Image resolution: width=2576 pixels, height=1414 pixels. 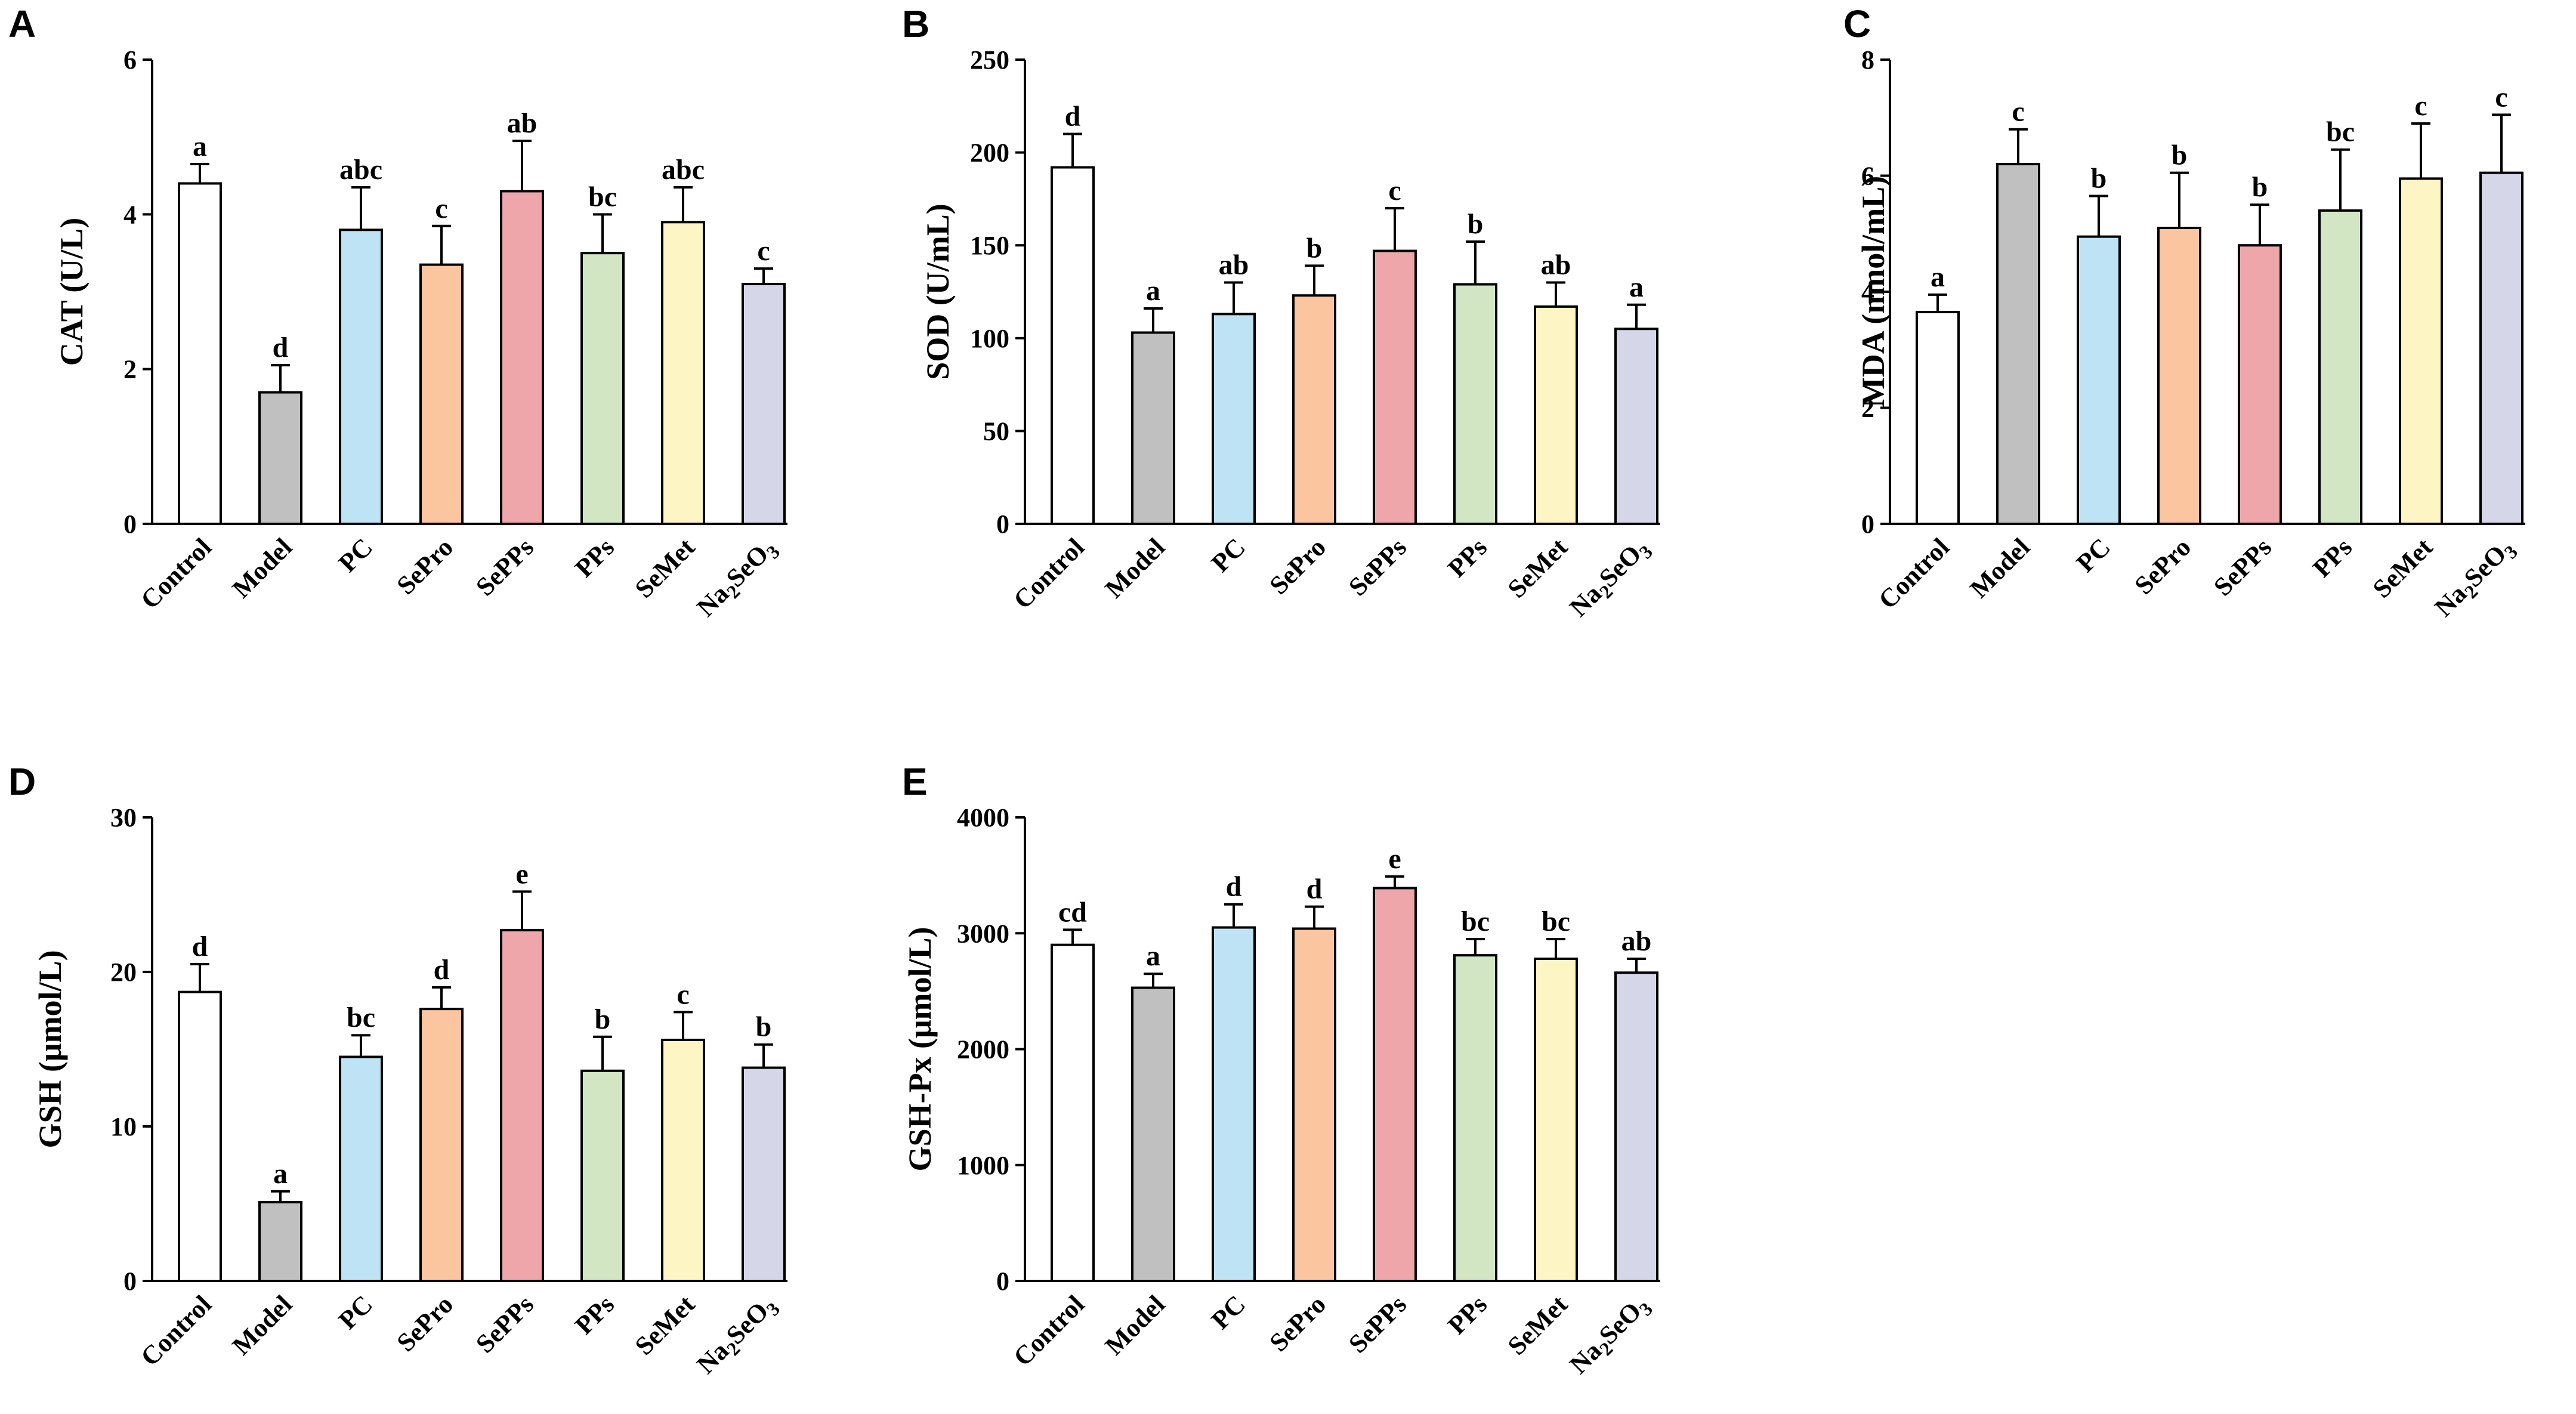 I want to click on panel-letter: B, so click(x=915, y=23).